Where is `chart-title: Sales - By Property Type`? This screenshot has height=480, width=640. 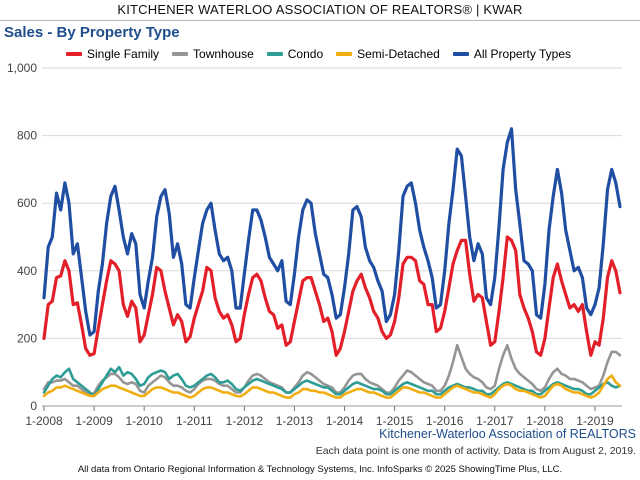 chart-title: Sales - By Property Type is located at coordinates (92, 32).